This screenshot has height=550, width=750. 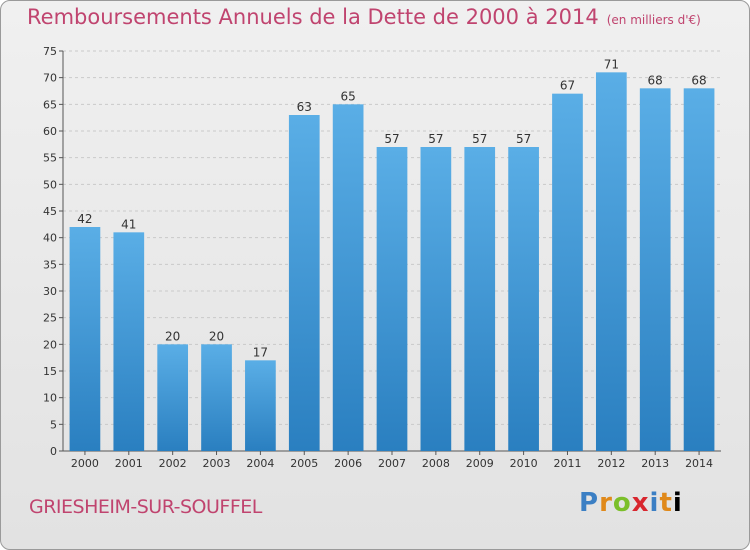 What do you see at coordinates (611, 463) in the screenshot?
I see `x-tick-label: 2012` at bounding box center [611, 463].